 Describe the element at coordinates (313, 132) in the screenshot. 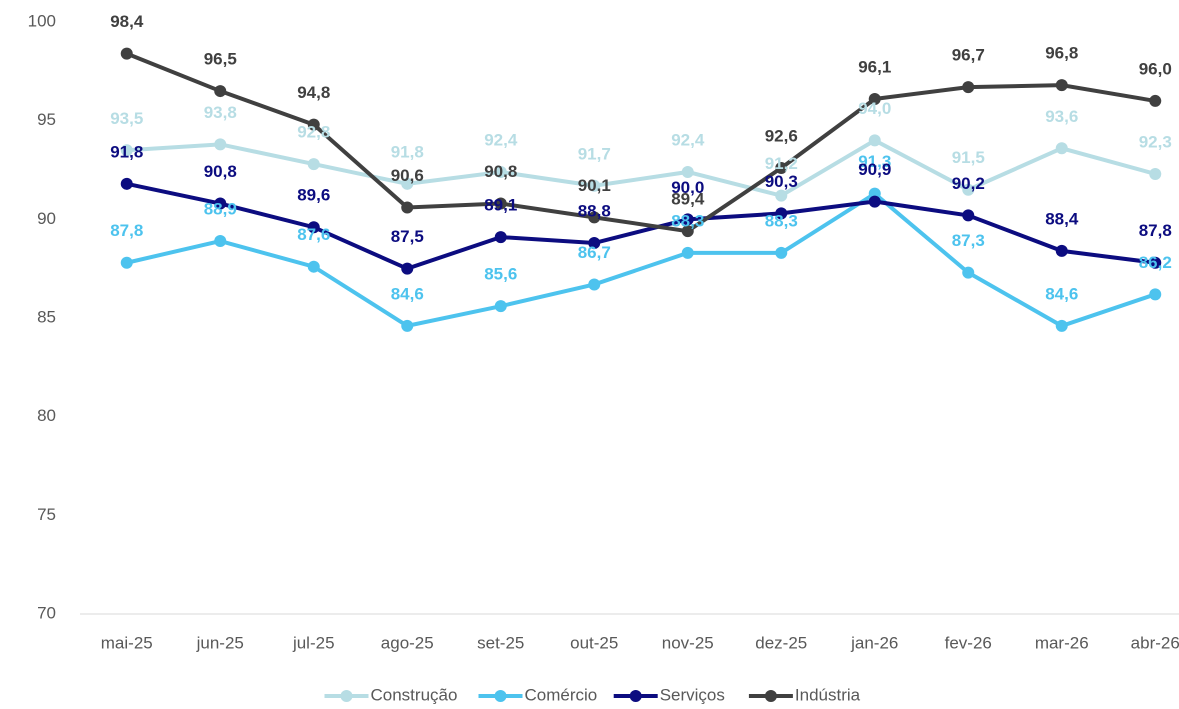

I see `data-label: 92,8` at that location.